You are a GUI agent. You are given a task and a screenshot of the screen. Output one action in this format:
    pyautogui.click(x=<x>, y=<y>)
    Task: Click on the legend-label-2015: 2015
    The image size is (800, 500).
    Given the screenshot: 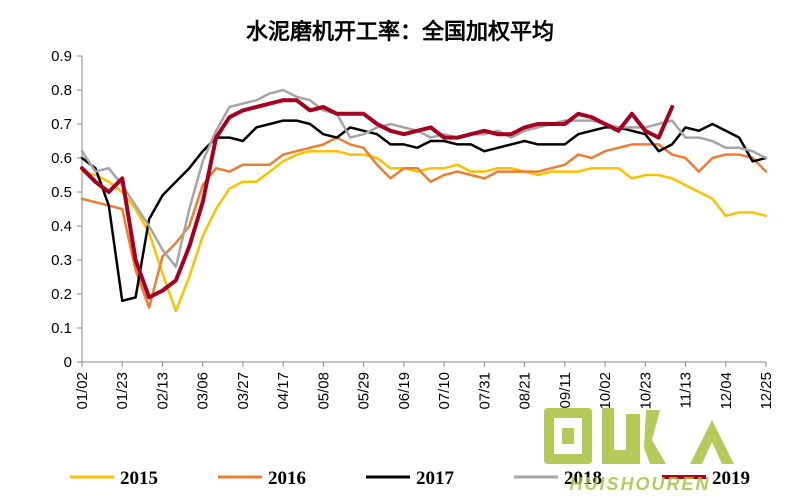 What is the action you would take?
    pyautogui.click(x=139, y=478)
    